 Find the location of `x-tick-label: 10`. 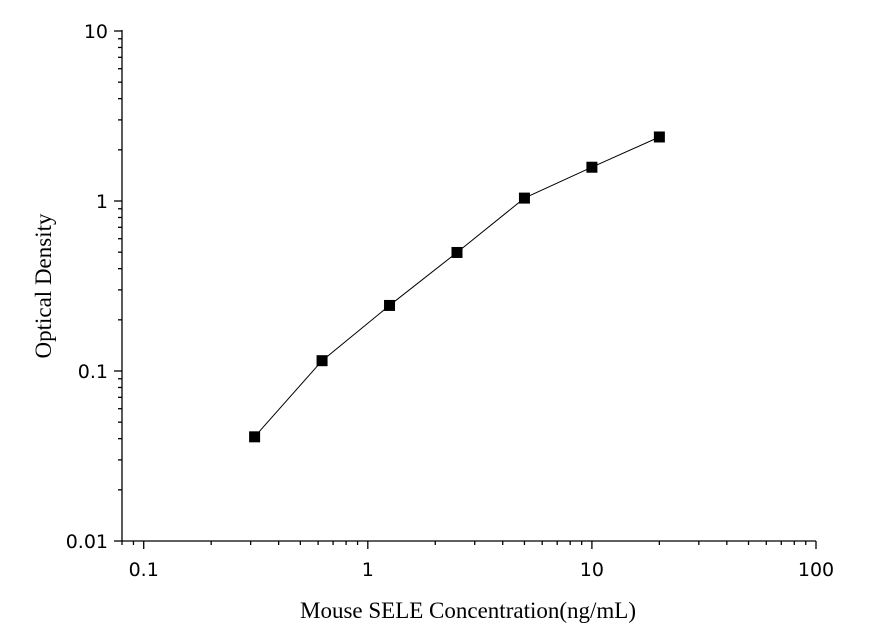

x-tick-label: 10 is located at coordinates (592, 570).